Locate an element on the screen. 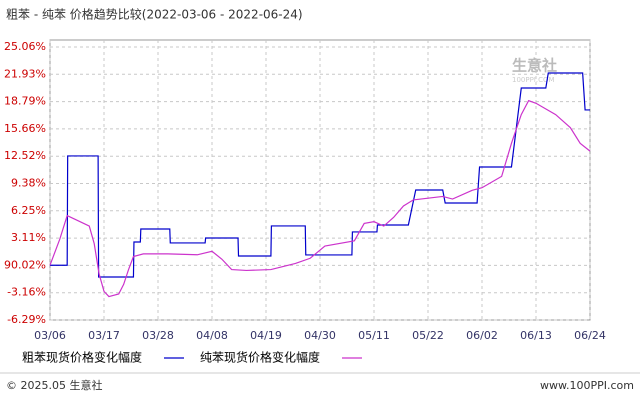 This screenshot has width=640, height=400. legend-label: 粗苯现货价格变化幅度 is located at coordinates (82, 357).